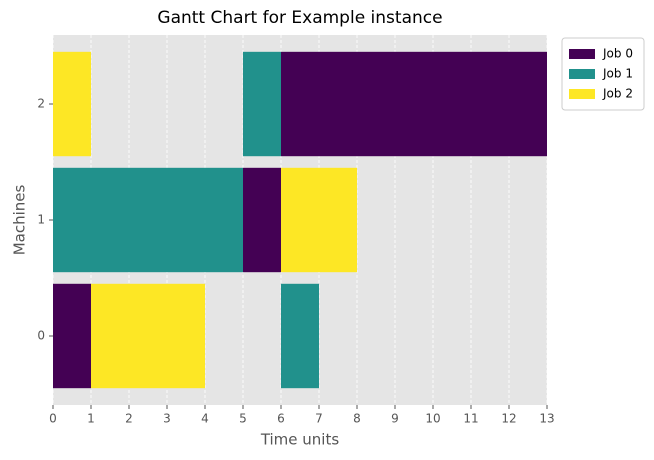 The width and height of the screenshot is (654, 460). What do you see at coordinates (617, 54) in the screenshot?
I see `legend-label: Job 0` at bounding box center [617, 54].